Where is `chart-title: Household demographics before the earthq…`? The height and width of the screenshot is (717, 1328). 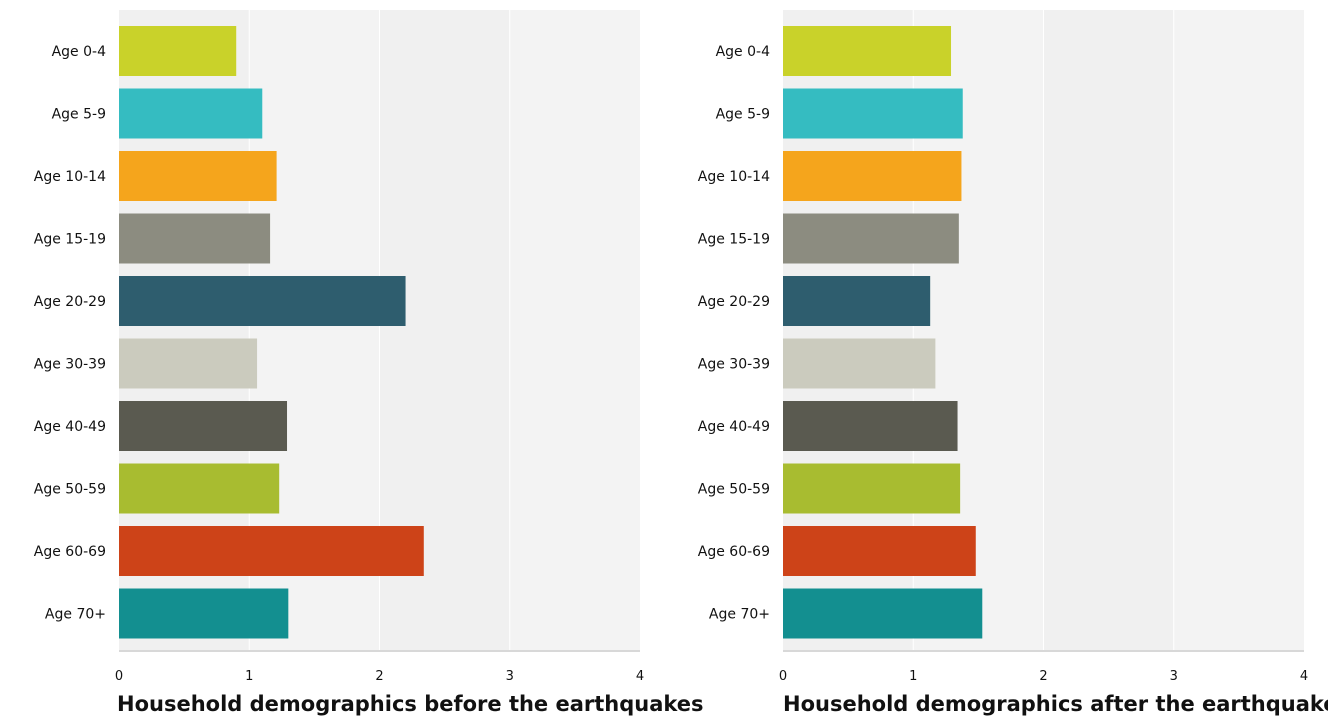
chart-title: Household demographics before the earthq… is located at coordinates (410, 704).